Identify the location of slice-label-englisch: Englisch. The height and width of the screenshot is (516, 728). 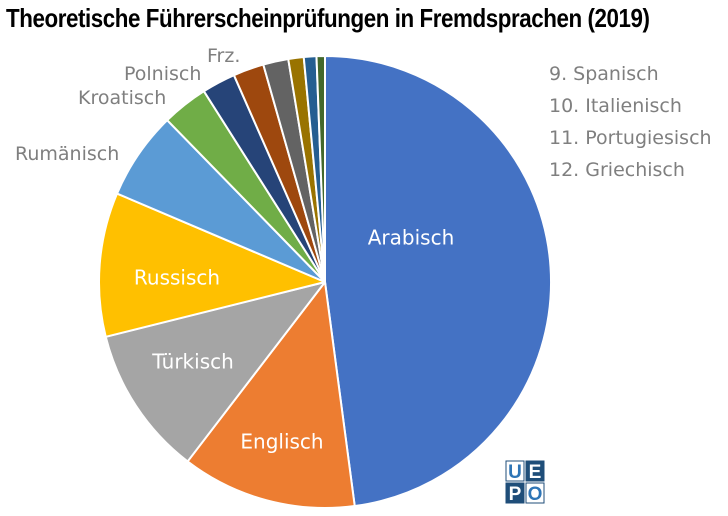
(281, 442).